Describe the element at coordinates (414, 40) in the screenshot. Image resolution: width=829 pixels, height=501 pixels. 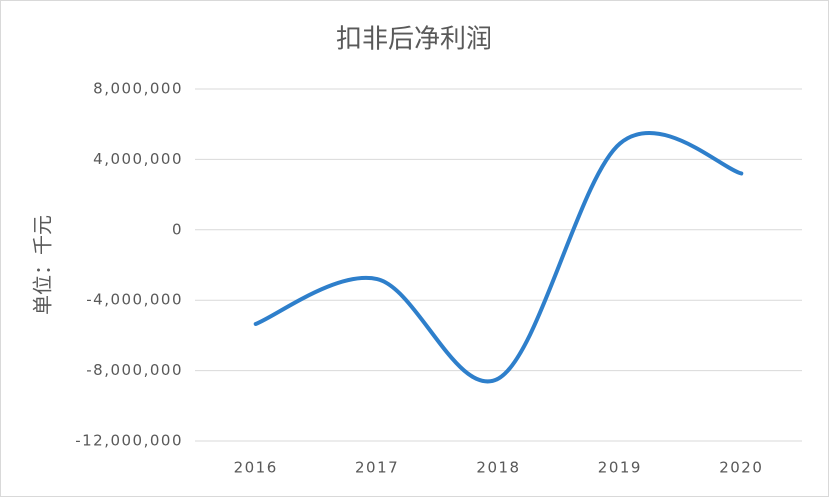
I see `chart-title: 扣非后净利润` at that location.